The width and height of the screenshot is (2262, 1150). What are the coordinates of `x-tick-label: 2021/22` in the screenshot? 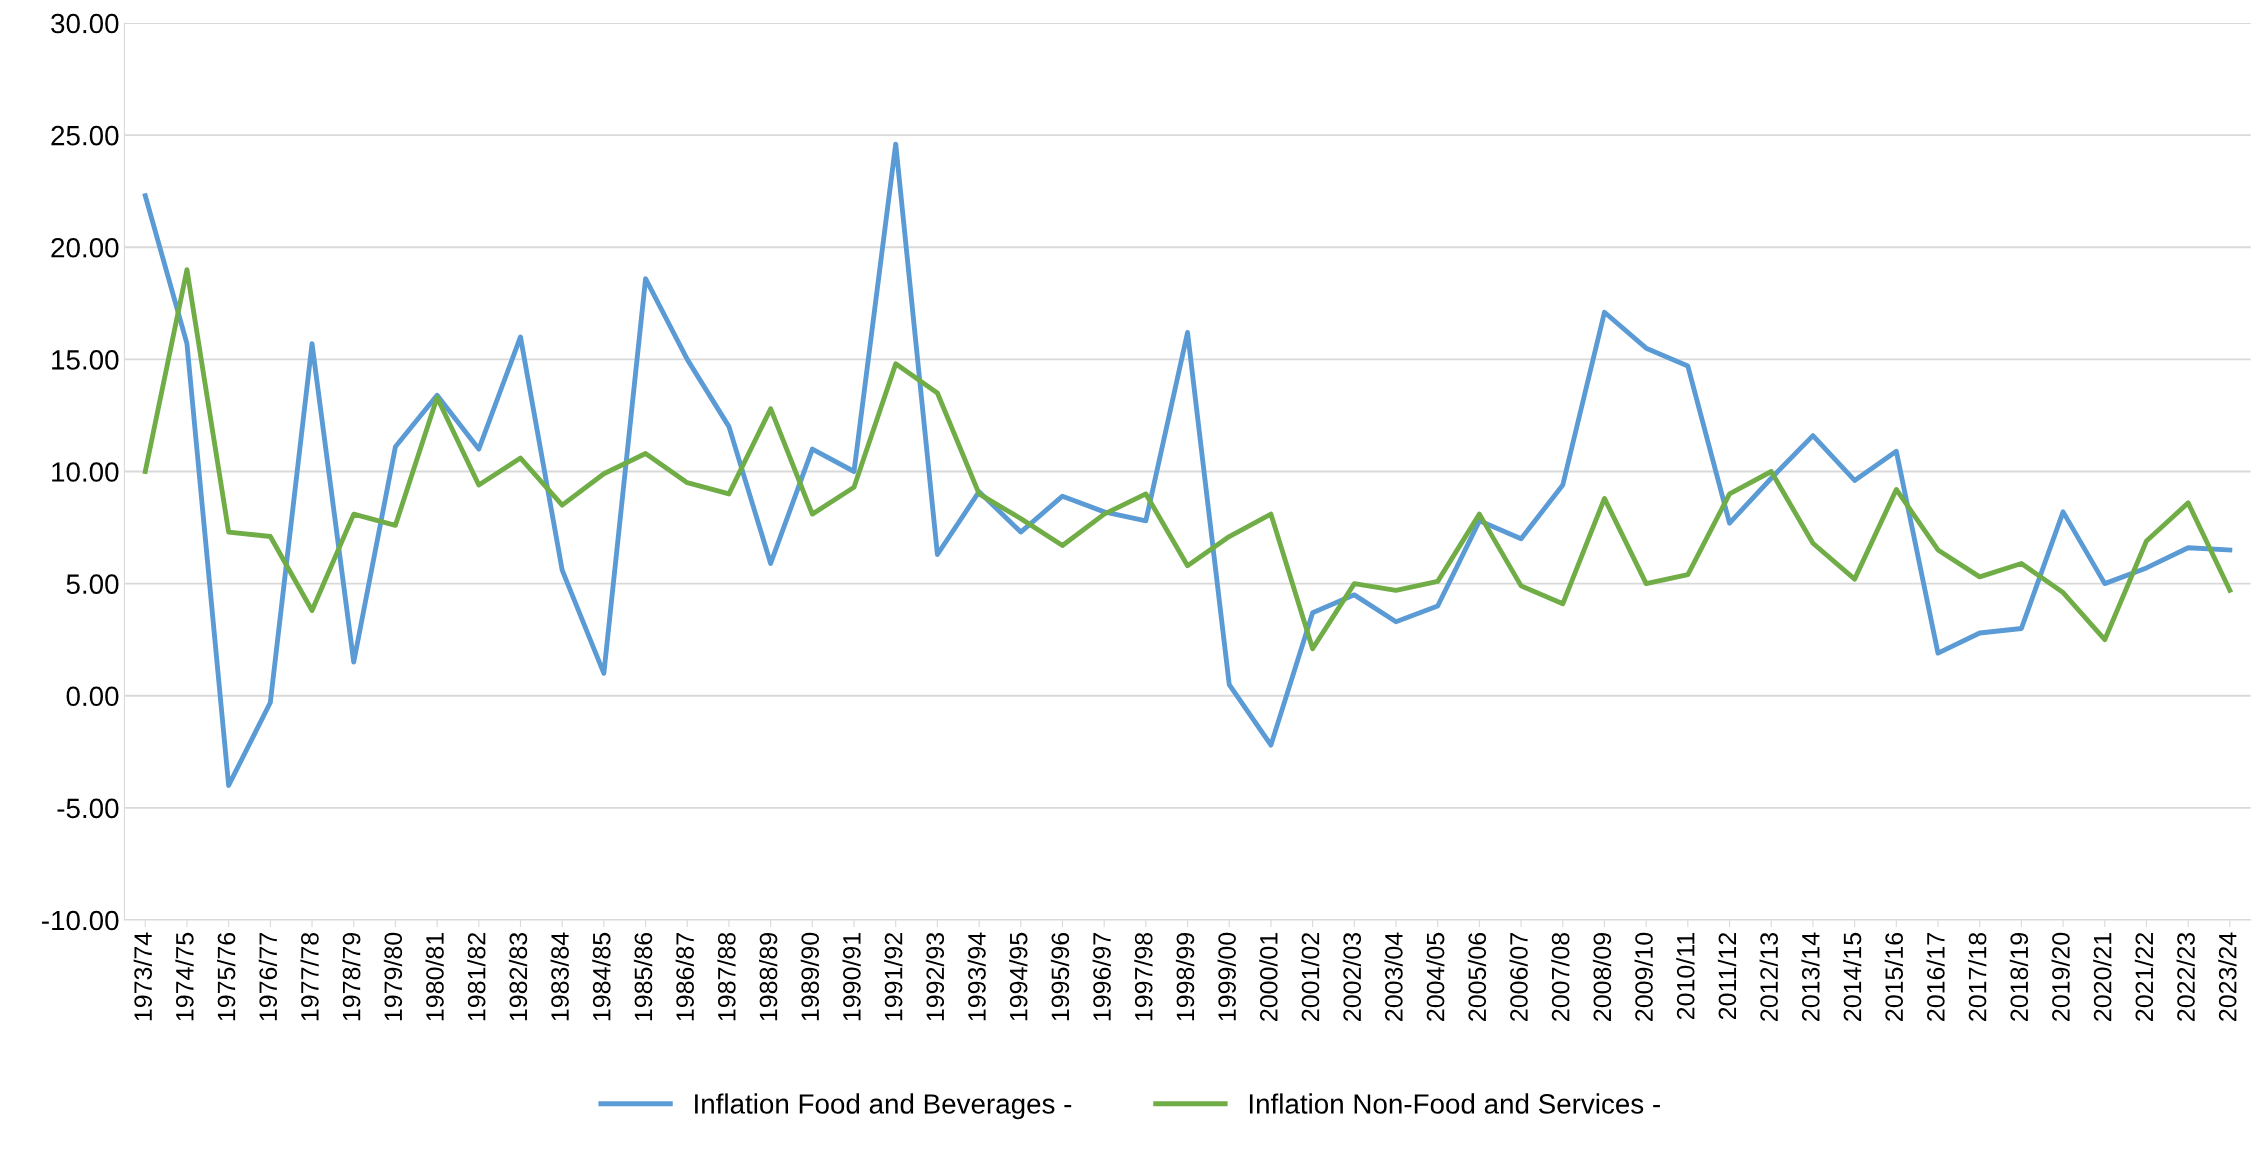 It's located at (2144, 977).